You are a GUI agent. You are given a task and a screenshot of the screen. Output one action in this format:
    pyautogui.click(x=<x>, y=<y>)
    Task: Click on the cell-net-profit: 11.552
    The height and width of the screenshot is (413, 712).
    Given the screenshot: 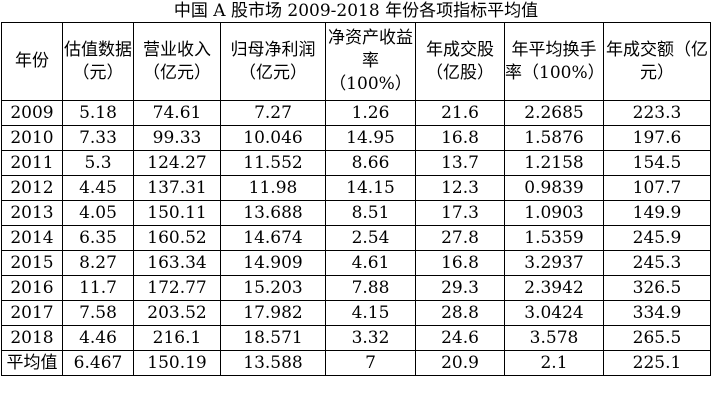 What is the action you would take?
    pyautogui.click(x=273, y=163)
    